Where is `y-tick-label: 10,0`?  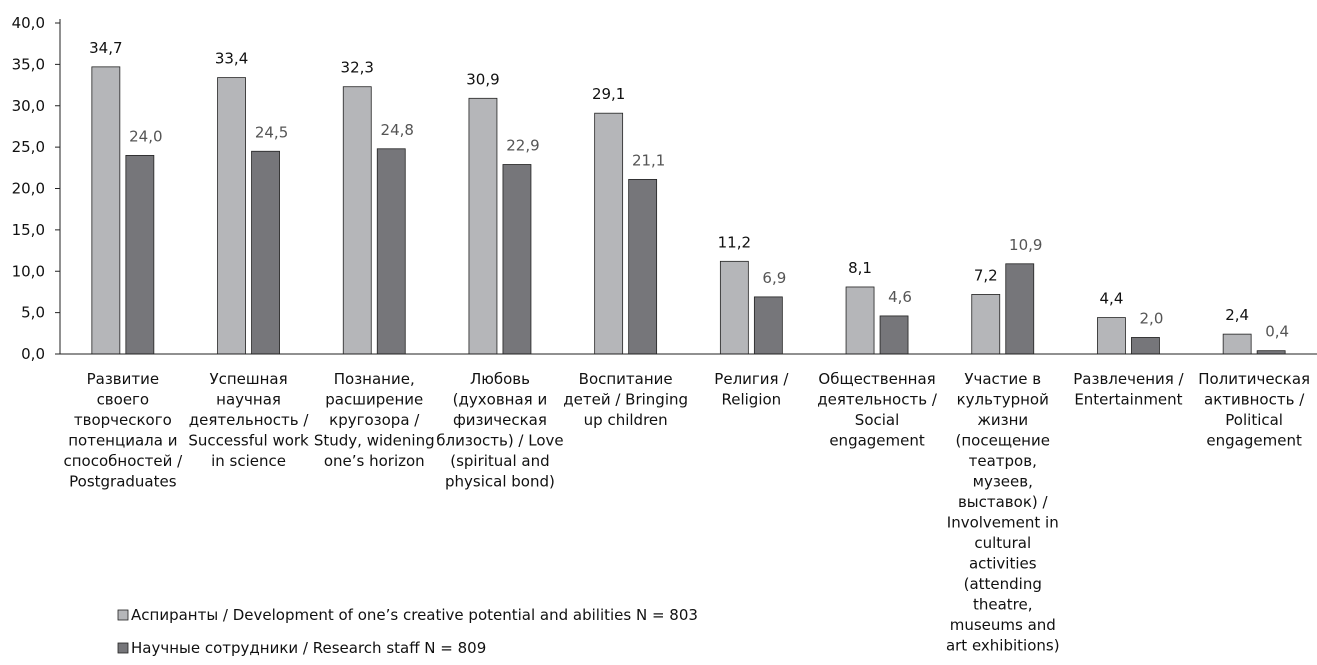
y-tick-label: 10,0 is located at coordinates (28, 271).